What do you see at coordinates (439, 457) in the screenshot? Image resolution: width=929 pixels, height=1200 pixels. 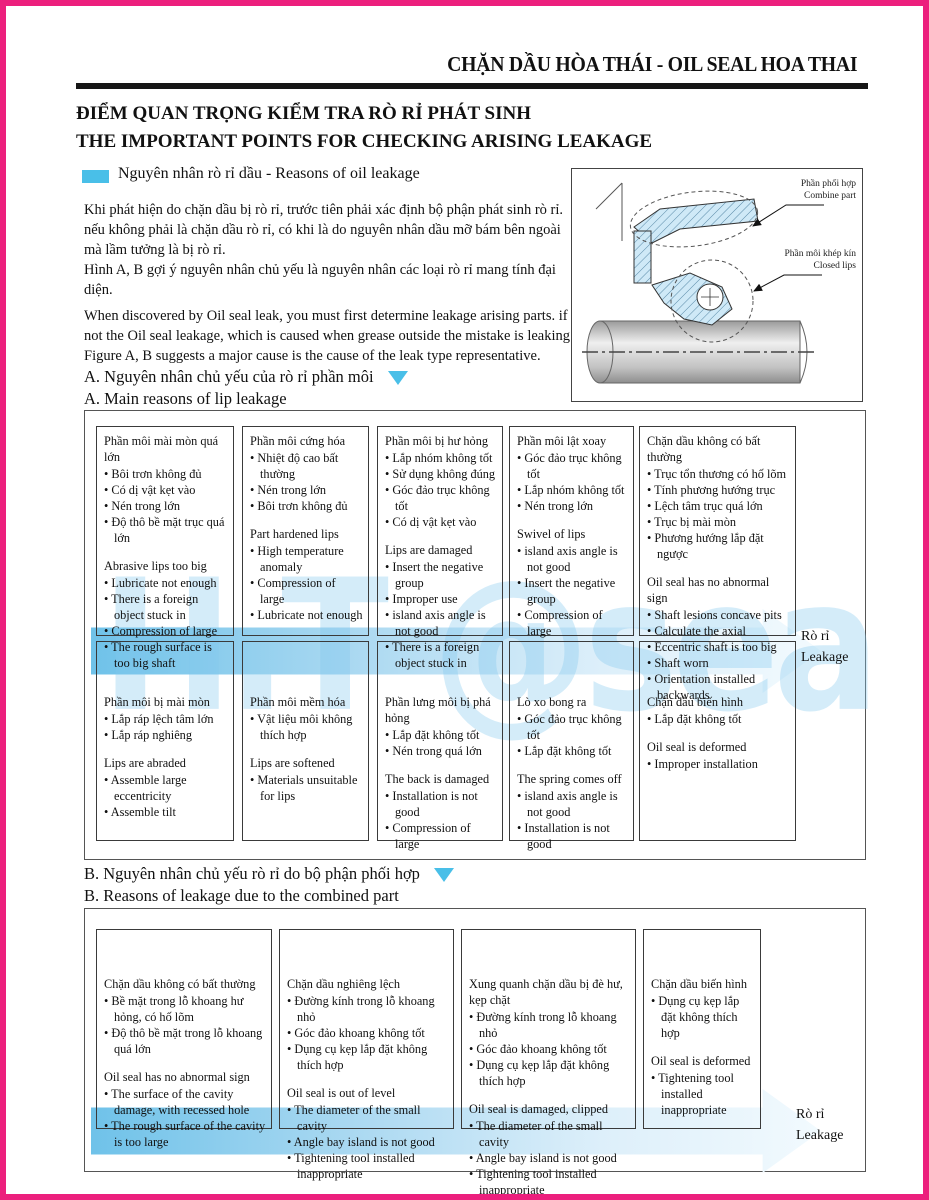 I see `cause-item-vi: • Lắp nhóm không tốt` at bounding box center [439, 457].